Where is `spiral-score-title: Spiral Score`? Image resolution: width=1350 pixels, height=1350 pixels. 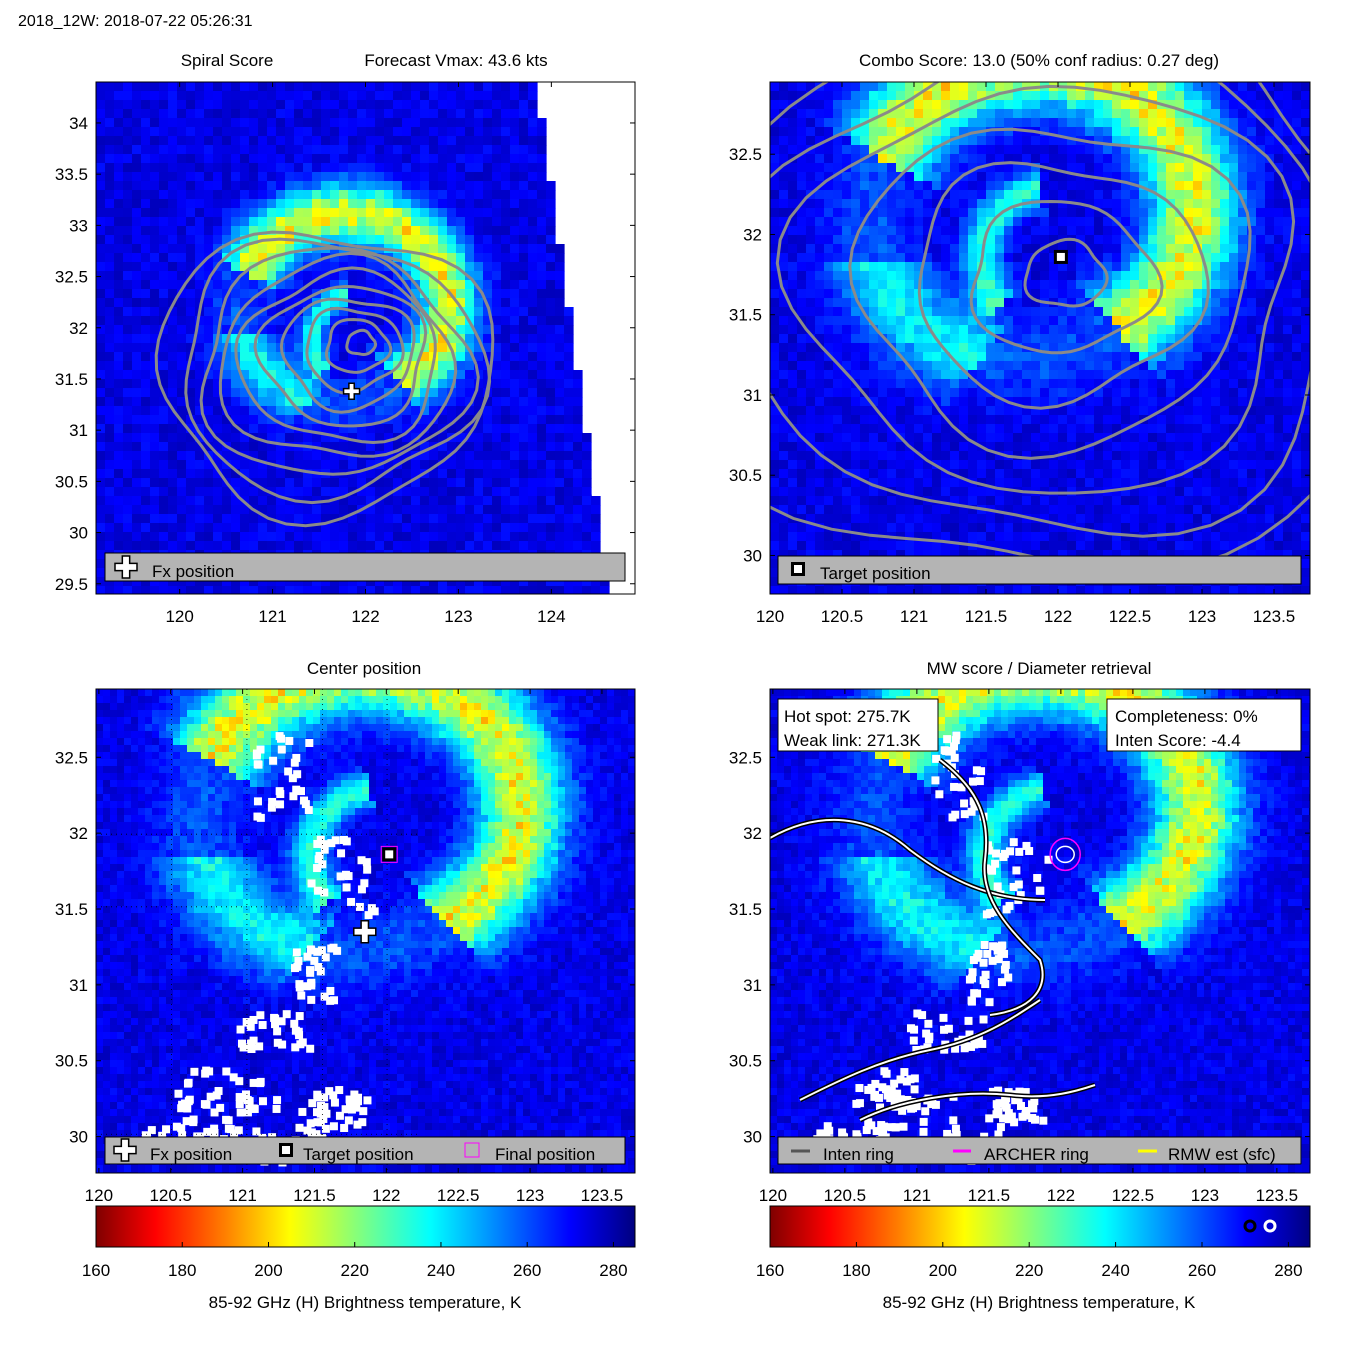 spiral-score-title: Spiral Score is located at coordinates (227, 60).